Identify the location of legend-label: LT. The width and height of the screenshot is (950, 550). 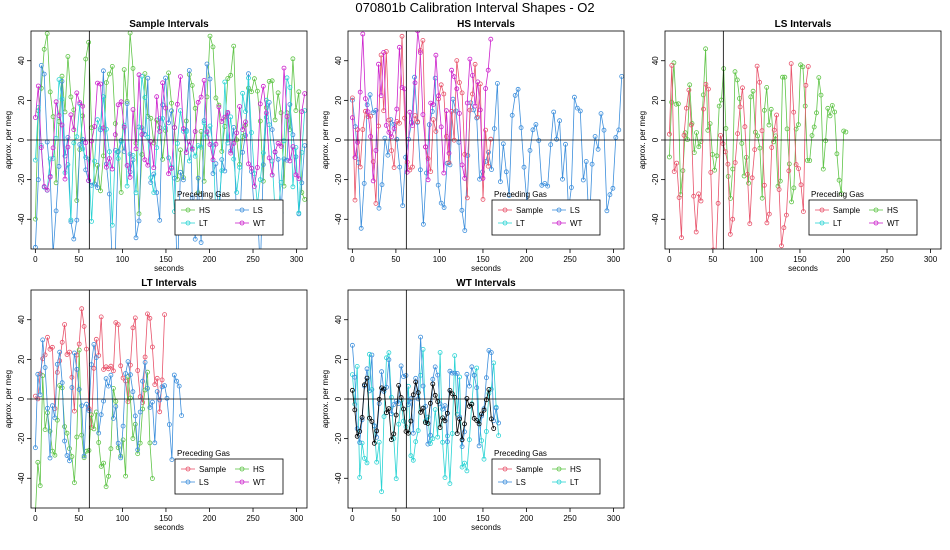
(520, 223).